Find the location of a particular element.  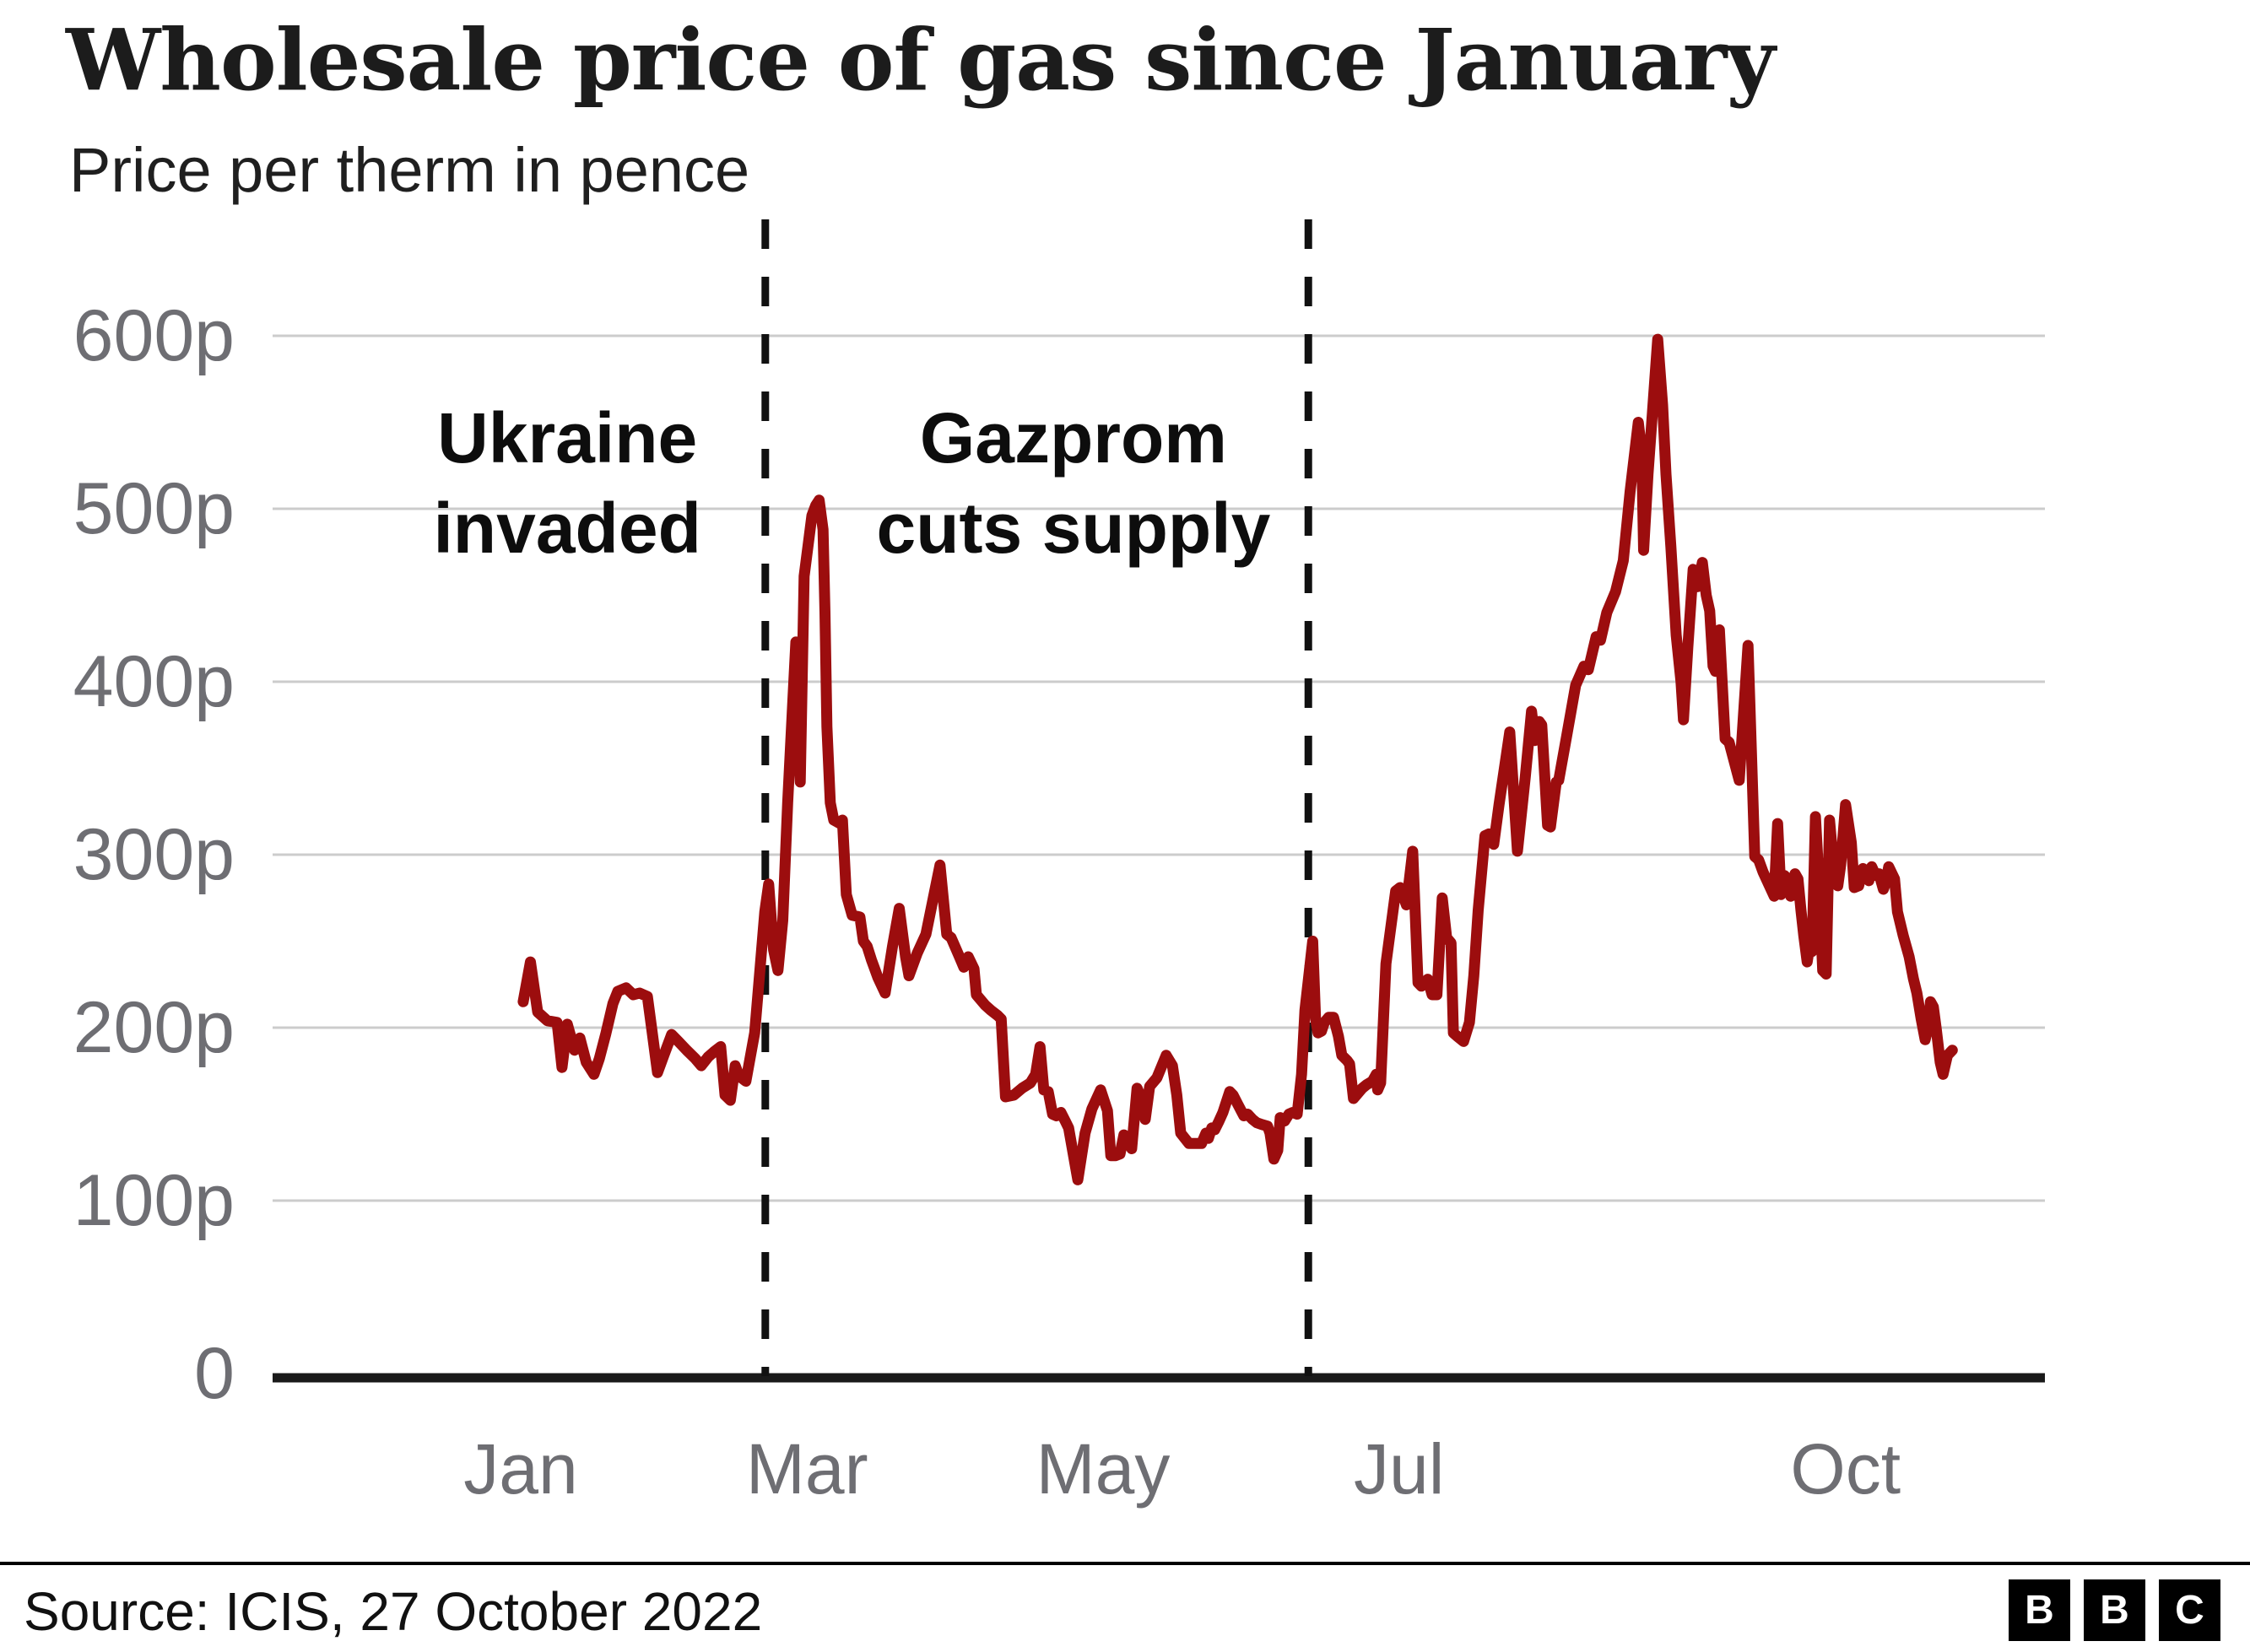

bbc-logo-block-3: C is located at coordinates (2189, 1610).